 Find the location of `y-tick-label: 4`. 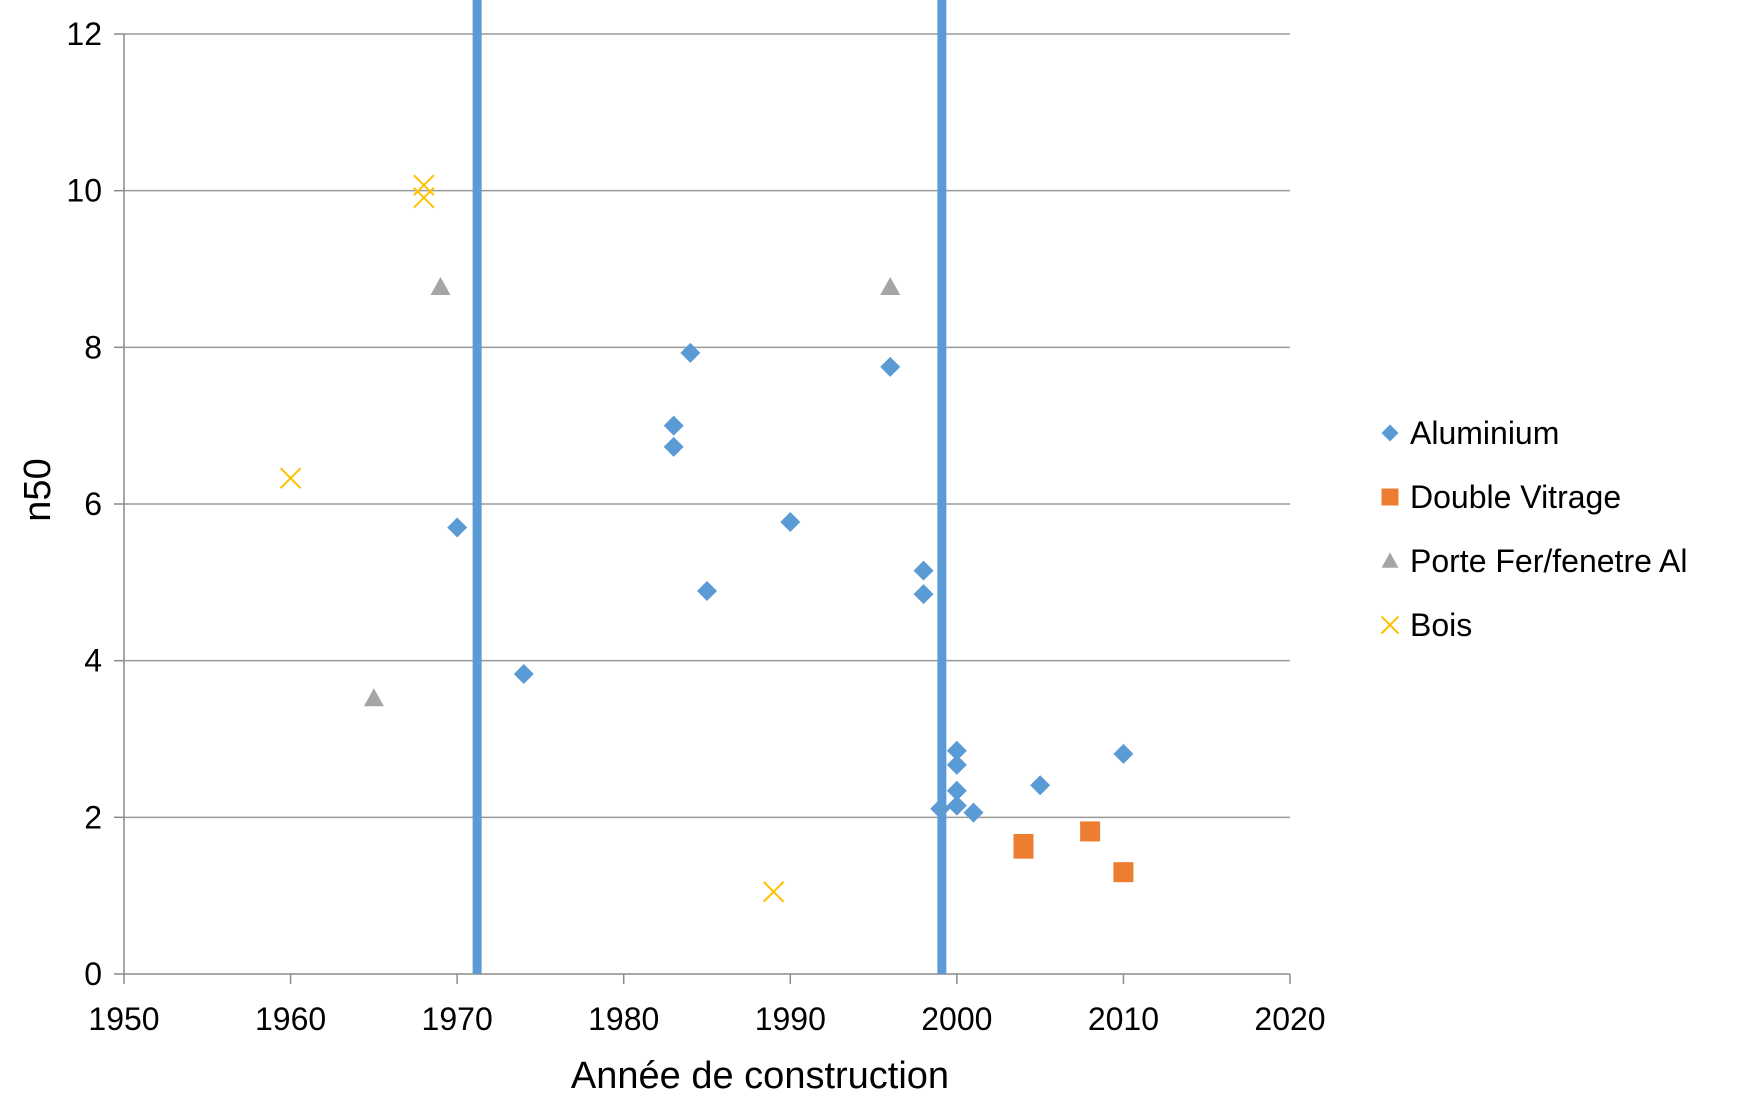

y-tick-label: 4 is located at coordinates (93, 661).